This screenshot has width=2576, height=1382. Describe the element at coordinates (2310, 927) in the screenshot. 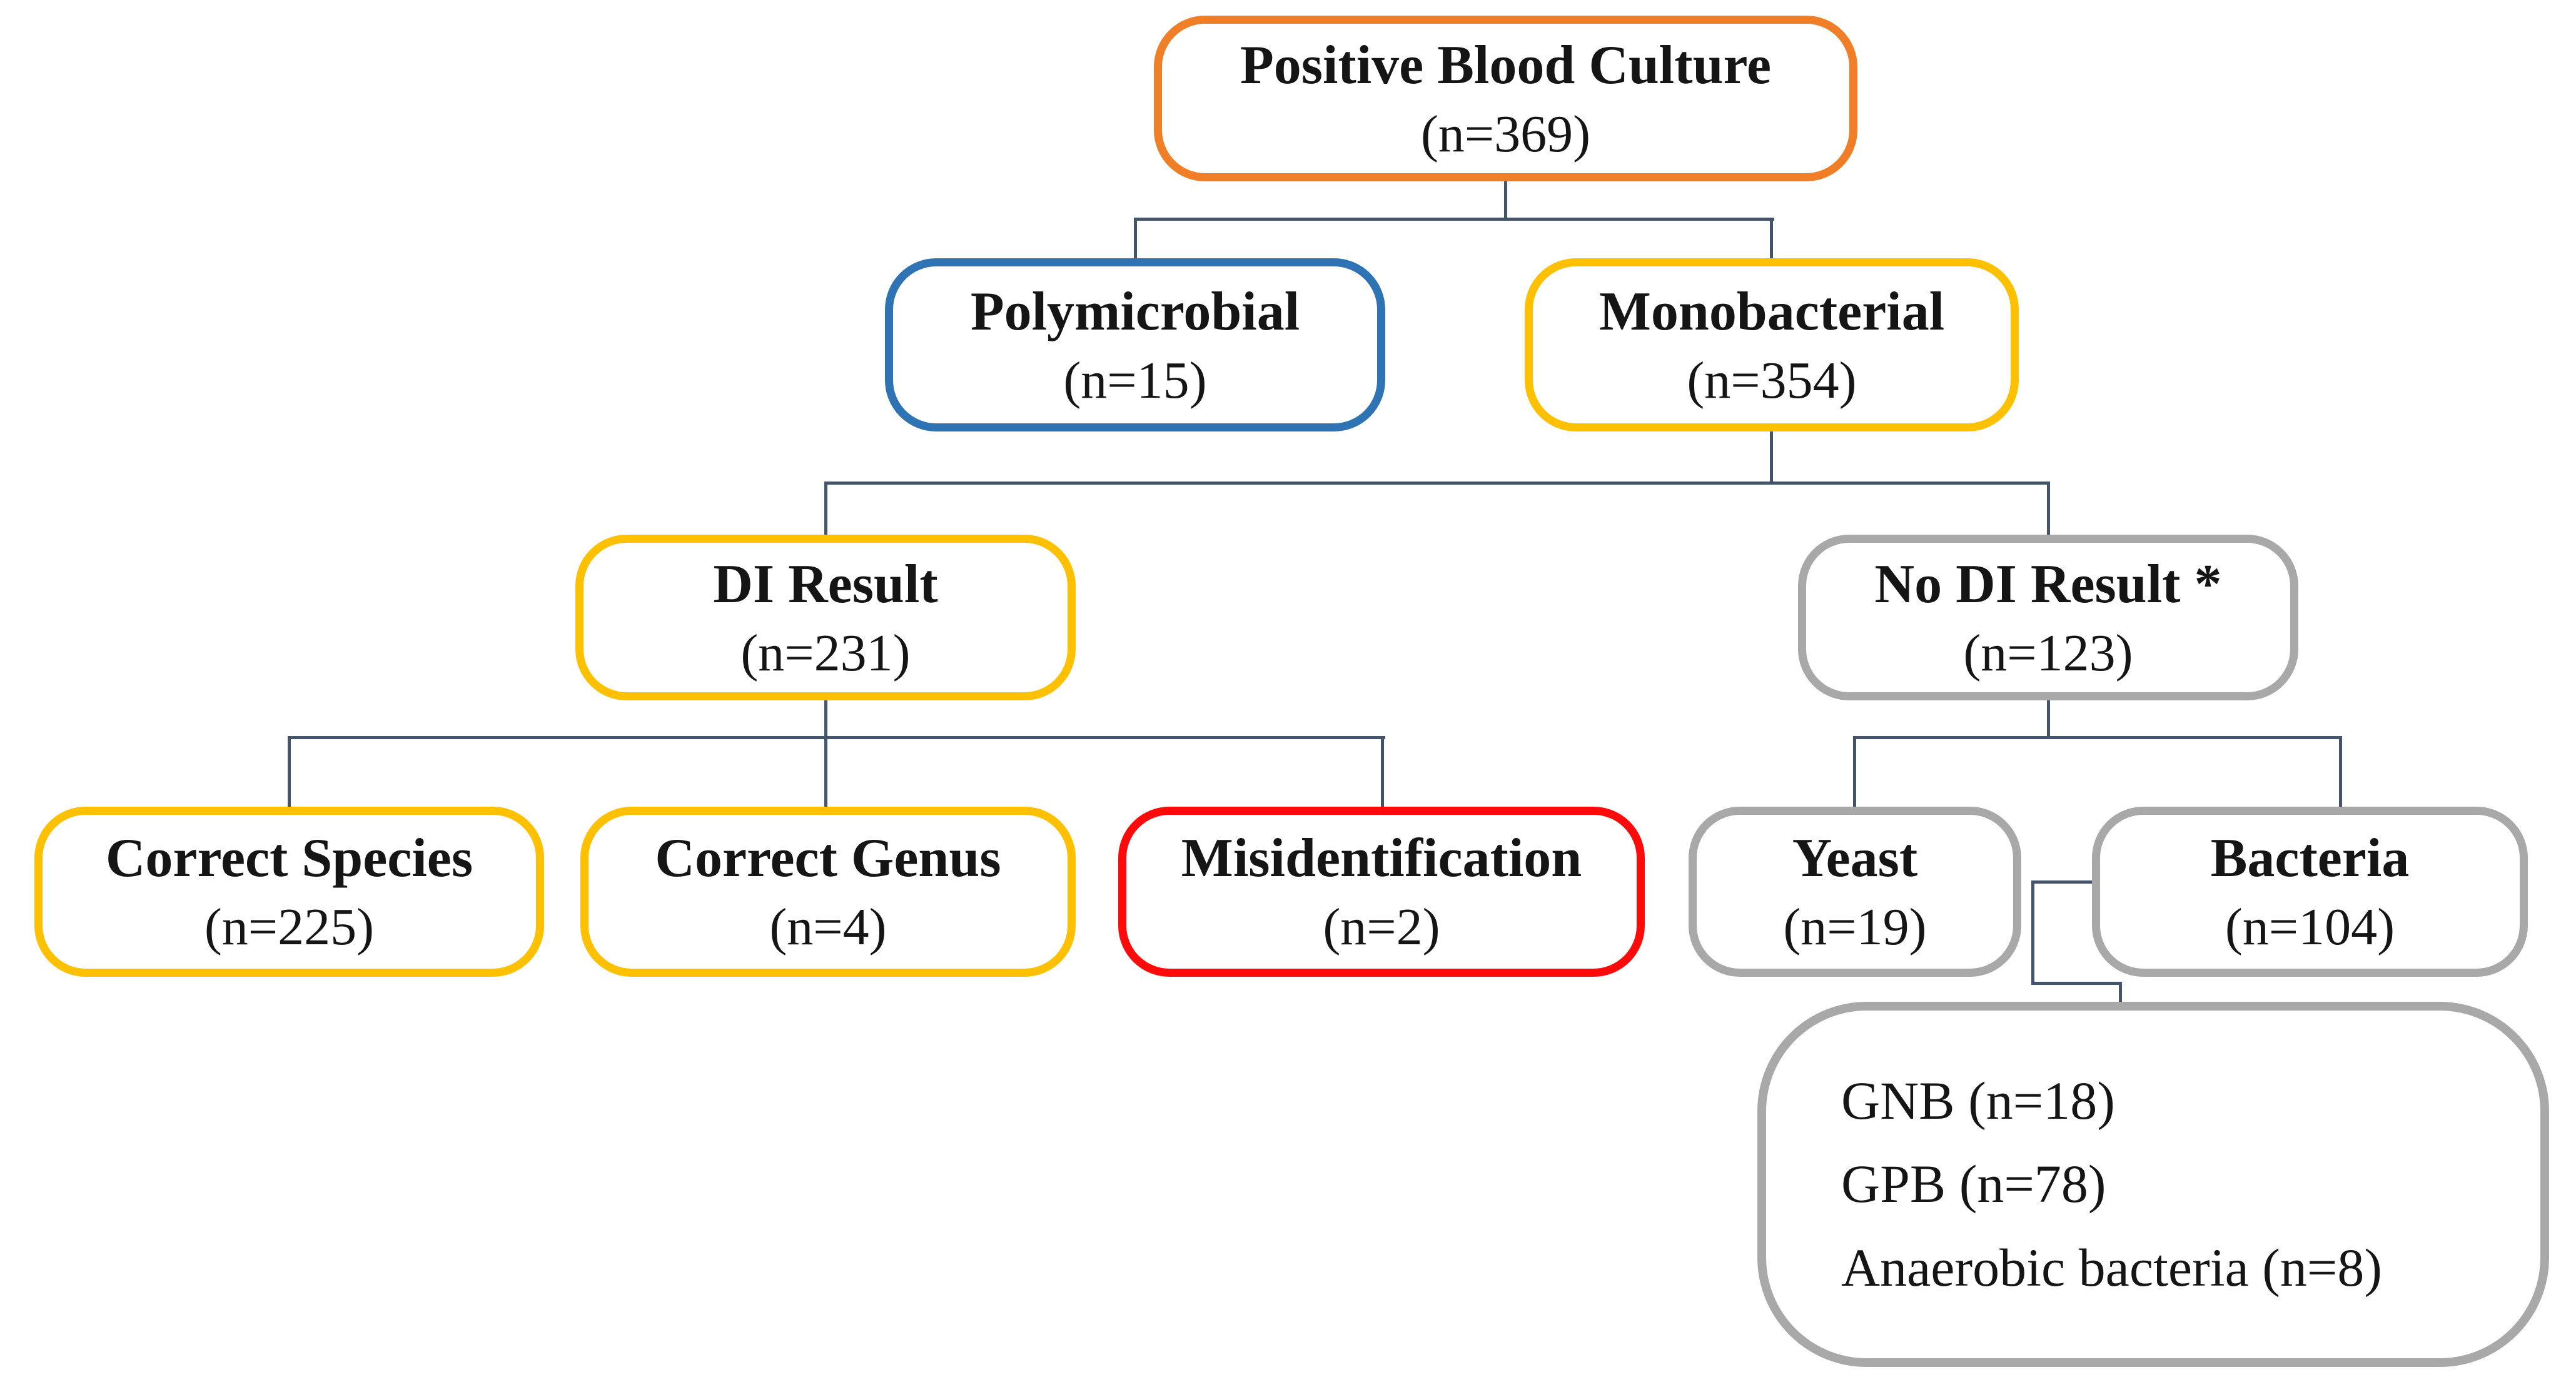

I see `node-count: (n=104)` at that location.